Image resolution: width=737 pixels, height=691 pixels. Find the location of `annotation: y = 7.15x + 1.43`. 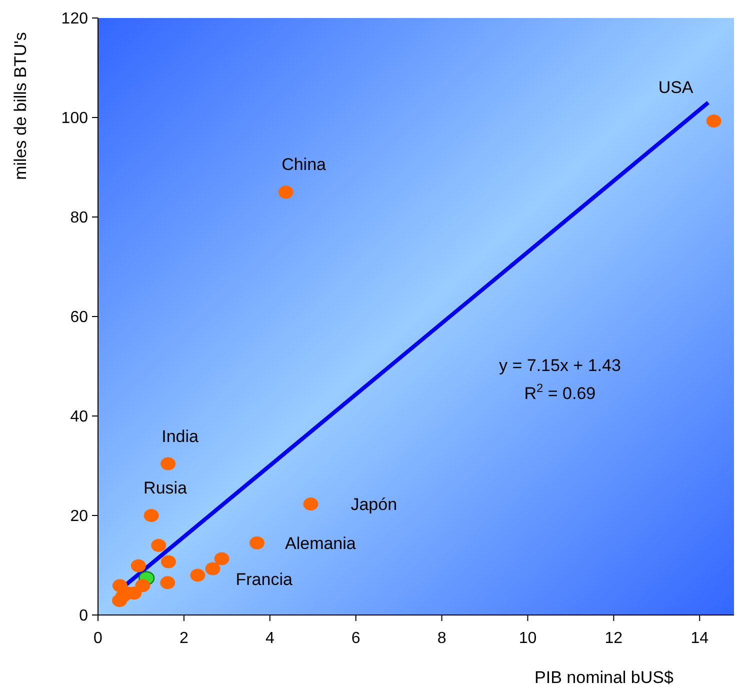

annotation: y = 7.15x + 1.43 is located at coordinates (560, 366).